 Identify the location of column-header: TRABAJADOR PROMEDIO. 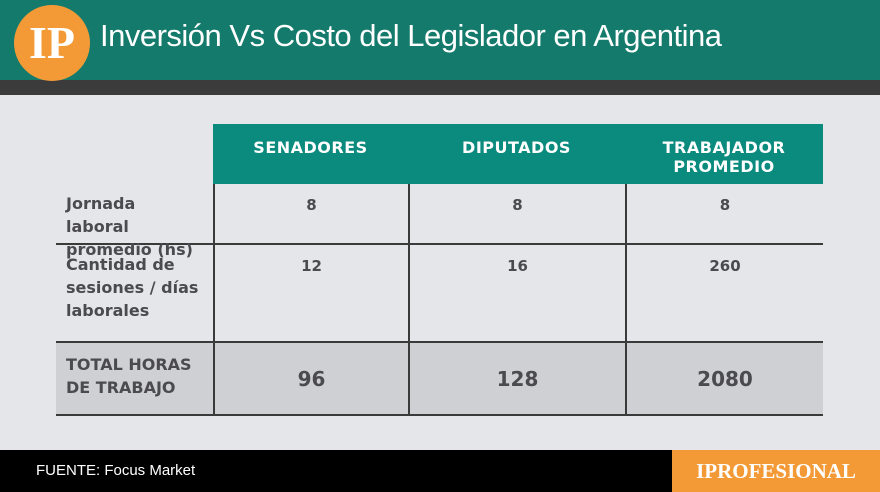
(724, 154).